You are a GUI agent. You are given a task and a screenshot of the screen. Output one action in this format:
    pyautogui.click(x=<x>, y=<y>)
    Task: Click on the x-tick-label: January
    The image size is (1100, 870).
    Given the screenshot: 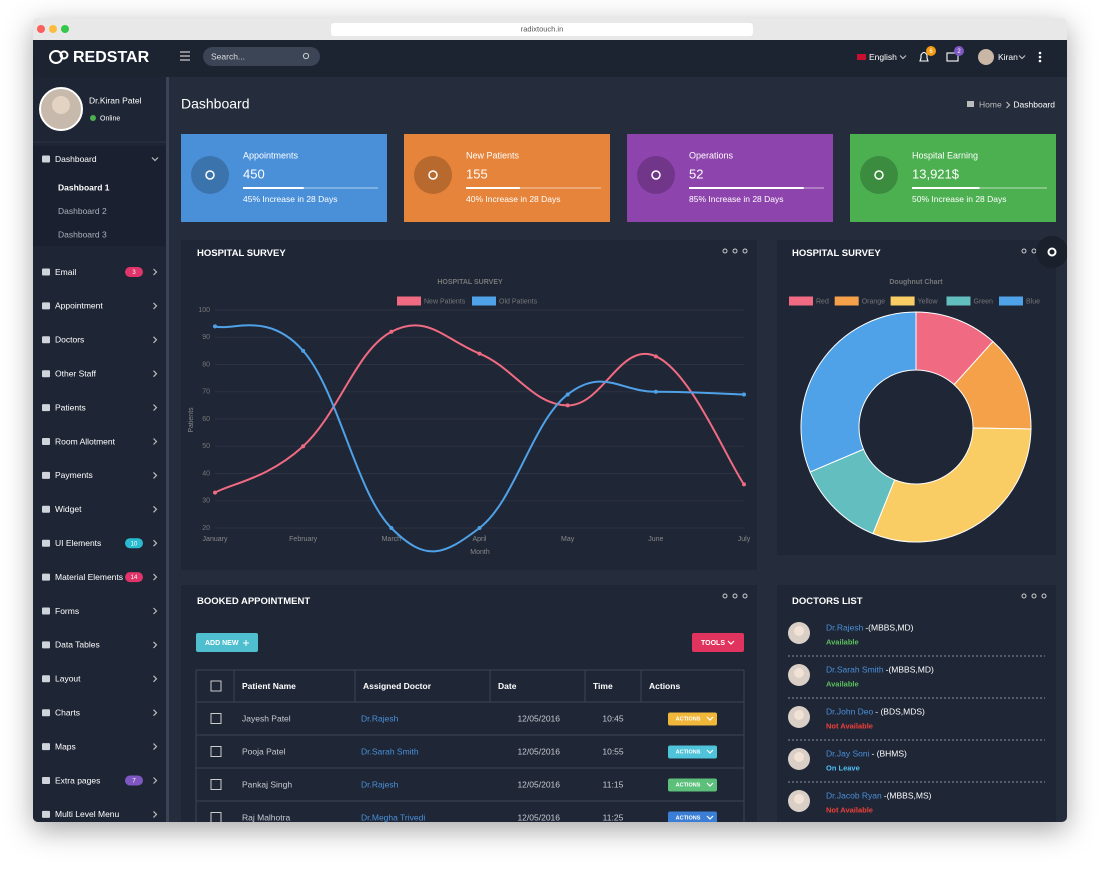 What is the action you would take?
    pyautogui.click(x=215, y=539)
    